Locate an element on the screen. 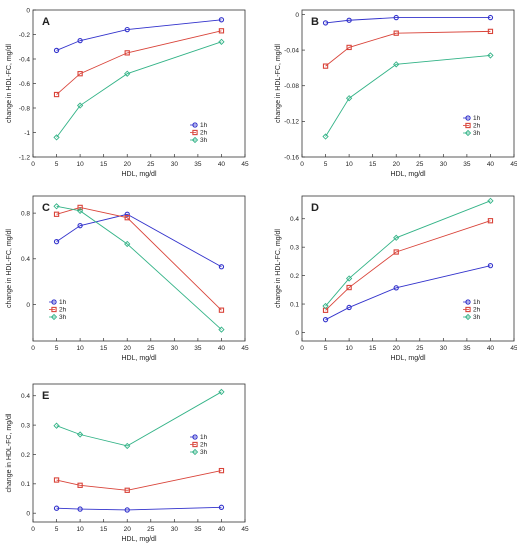  y-tick-label: -0.12 is located at coordinates (291, 122).